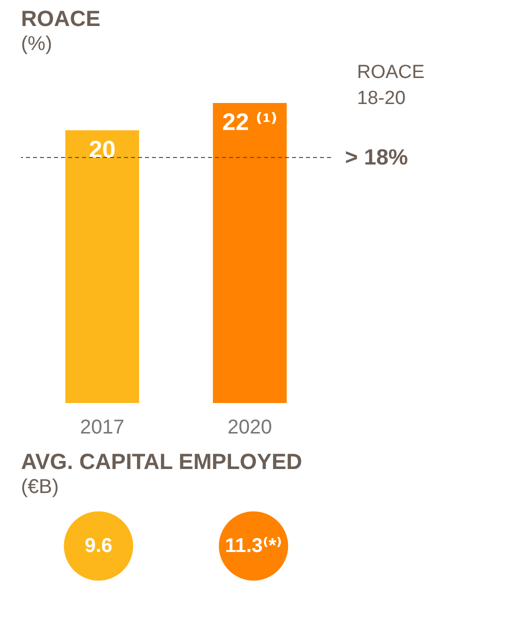  Describe the element at coordinates (102, 150) in the screenshot. I see `data-label: 20` at that location.